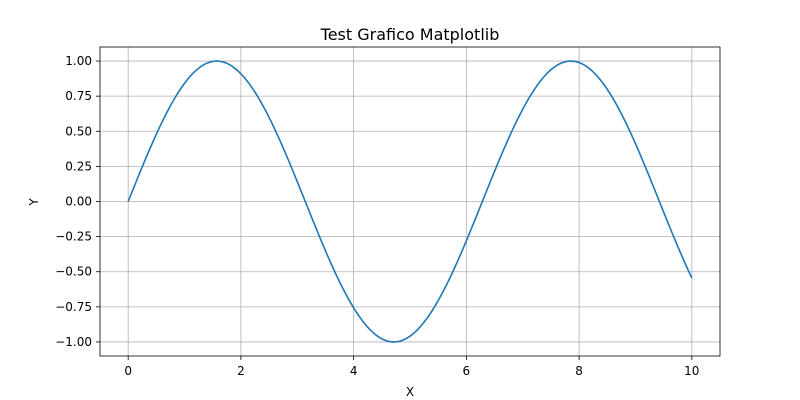  I want to click on y-tick-label: 0.75, so click(78, 96).